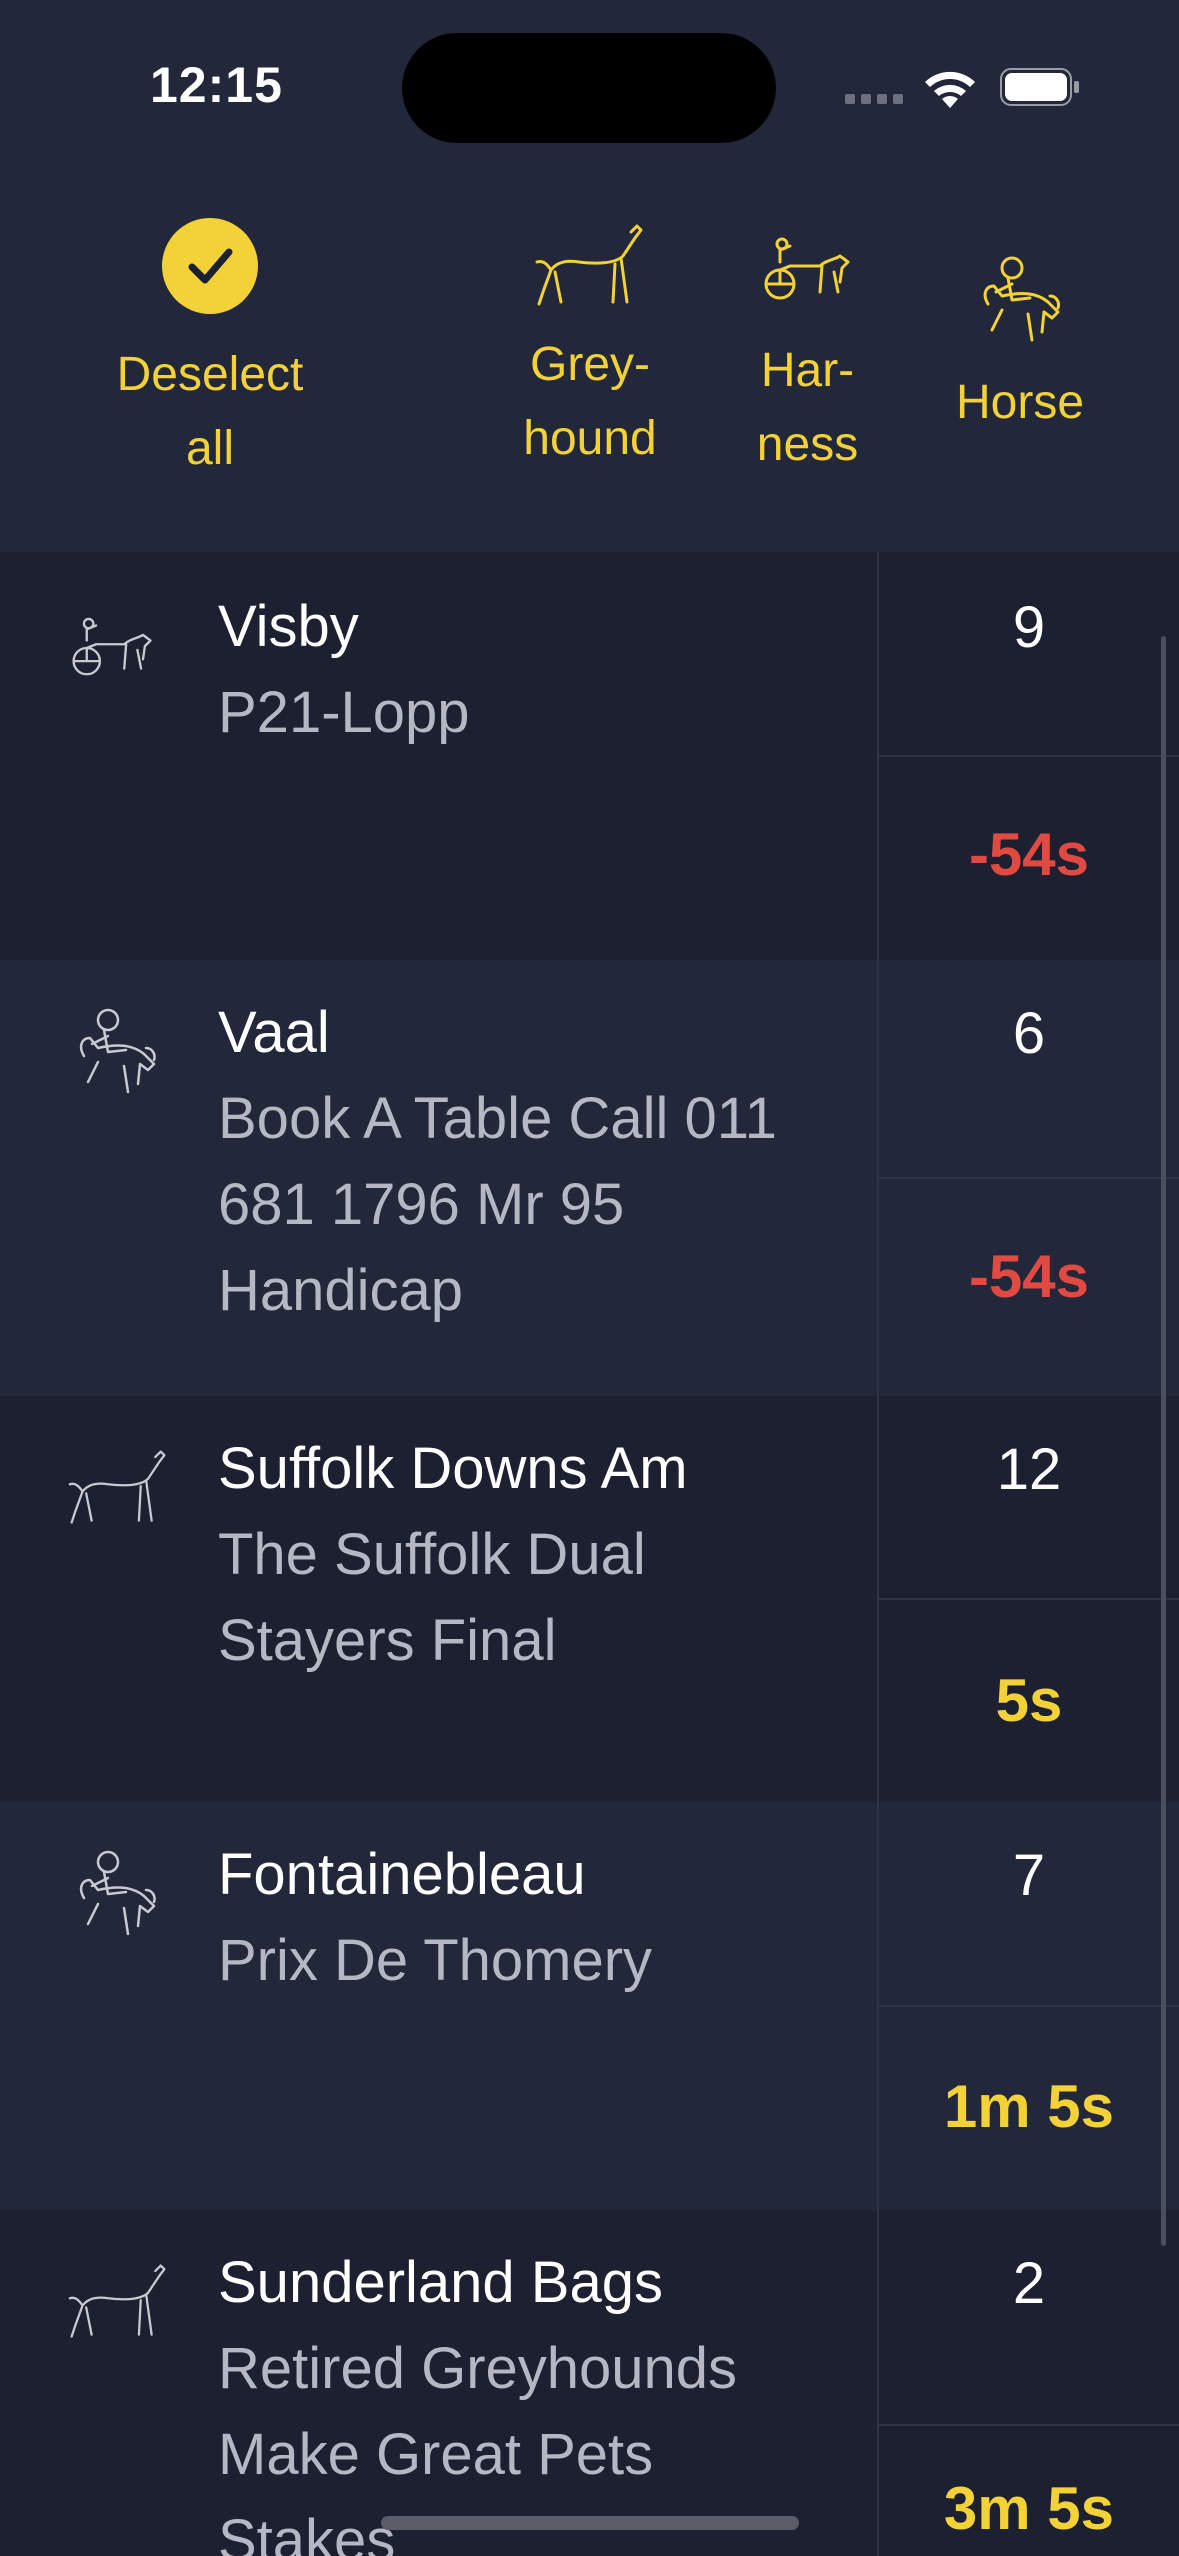 The image size is (1179, 2556). What do you see at coordinates (807, 444) in the screenshot?
I see `harness-label-2: ness` at bounding box center [807, 444].